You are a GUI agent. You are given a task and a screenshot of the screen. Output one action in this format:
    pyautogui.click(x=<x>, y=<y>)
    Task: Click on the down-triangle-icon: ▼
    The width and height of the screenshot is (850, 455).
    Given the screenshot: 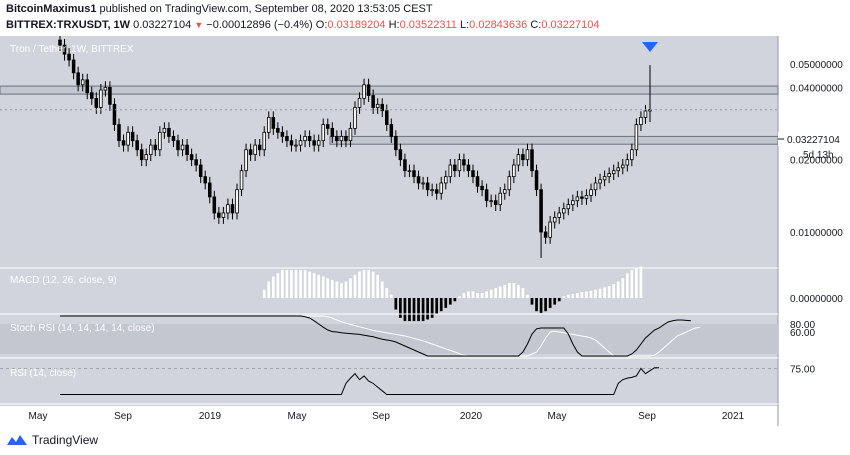 What is the action you would take?
    pyautogui.click(x=199, y=25)
    